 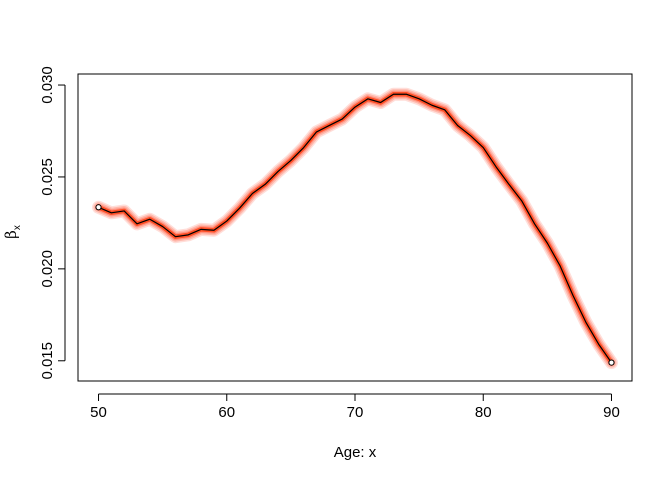 I want to click on x-axis: 50 60 70 80 90, so click(x=355, y=407).